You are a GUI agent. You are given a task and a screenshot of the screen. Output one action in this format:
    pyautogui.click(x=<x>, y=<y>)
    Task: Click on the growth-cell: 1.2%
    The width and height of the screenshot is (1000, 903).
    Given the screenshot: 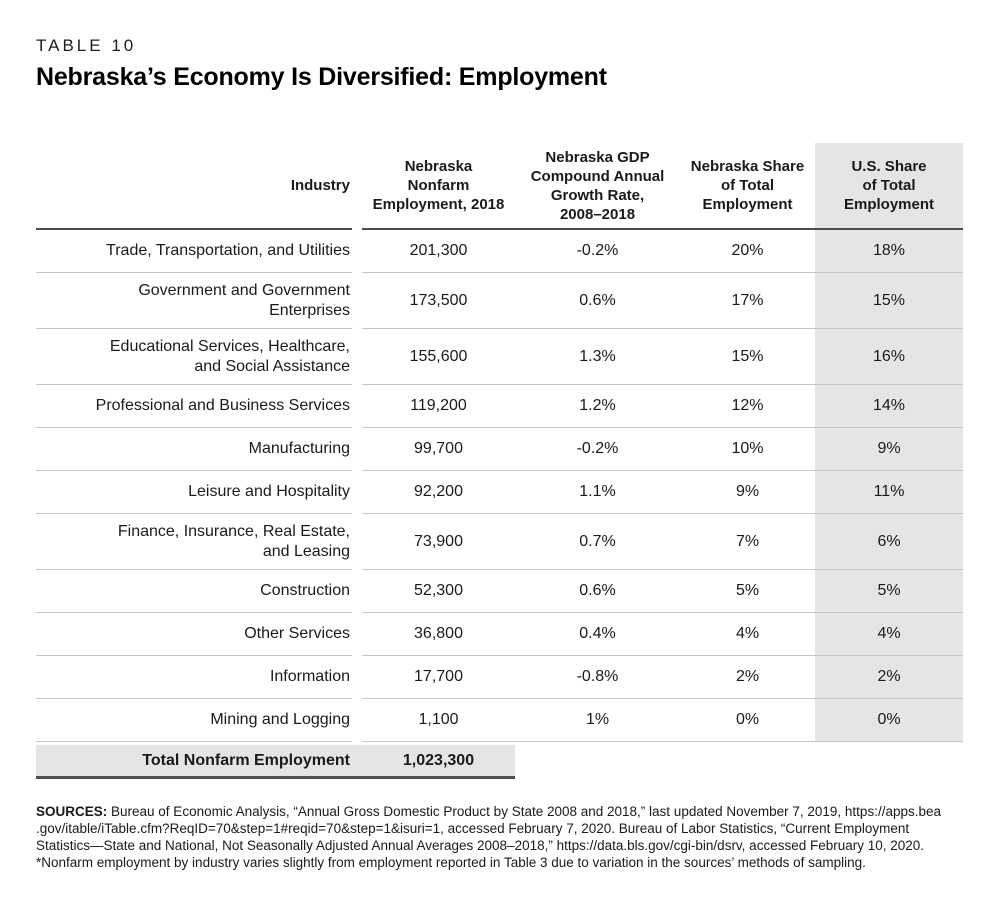 What is the action you would take?
    pyautogui.click(x=597, y=406)
    